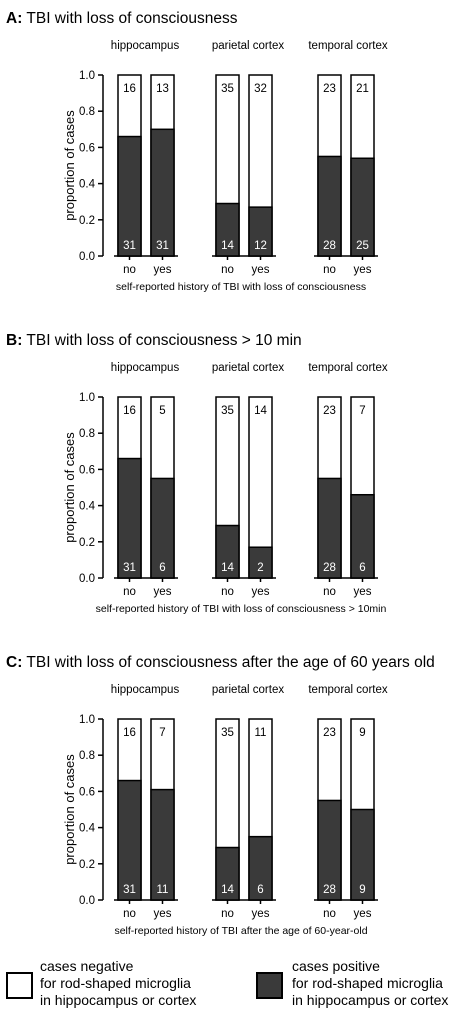 This screenshot has height=1018, width=463. What do you see at coordinates (19, 985) in the screenshot?
I see `legend-negative-swatch` at bounding box center [19, 985].